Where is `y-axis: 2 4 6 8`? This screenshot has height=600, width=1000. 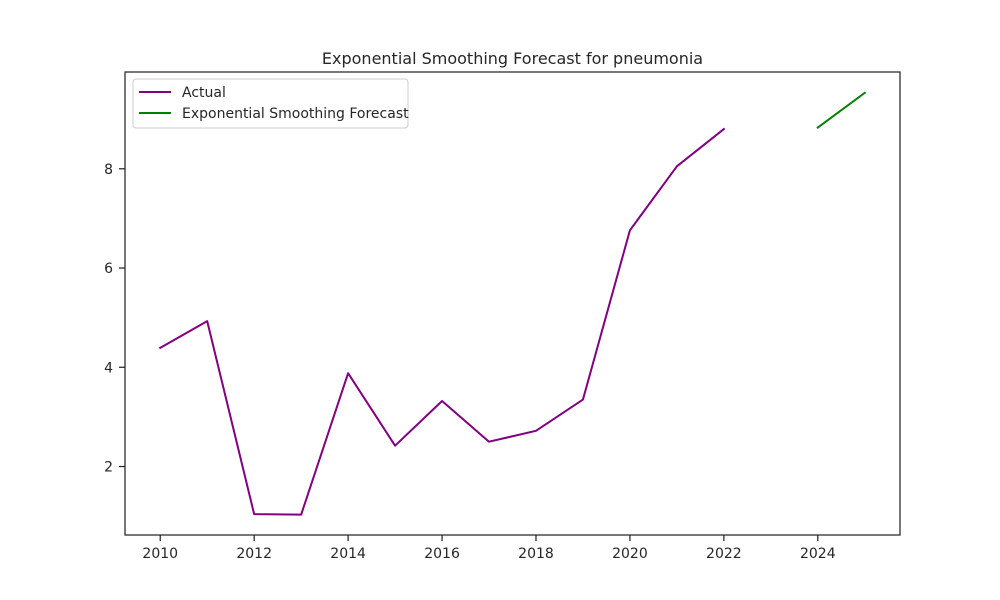
y-axis: 2 4 6 8 is located at coordinates (114, 319).